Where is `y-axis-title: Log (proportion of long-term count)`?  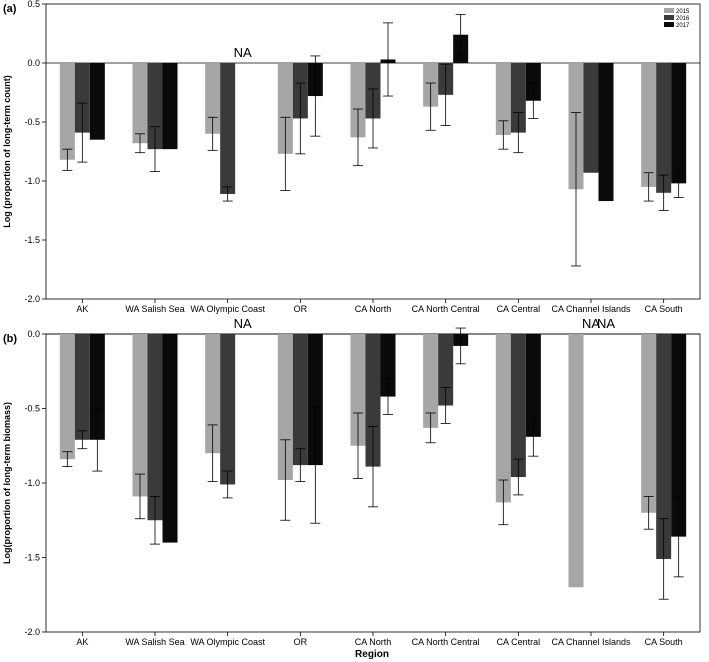
y-axis-title: Log (proportion of long-term count) is located at coordinates (7, 151).